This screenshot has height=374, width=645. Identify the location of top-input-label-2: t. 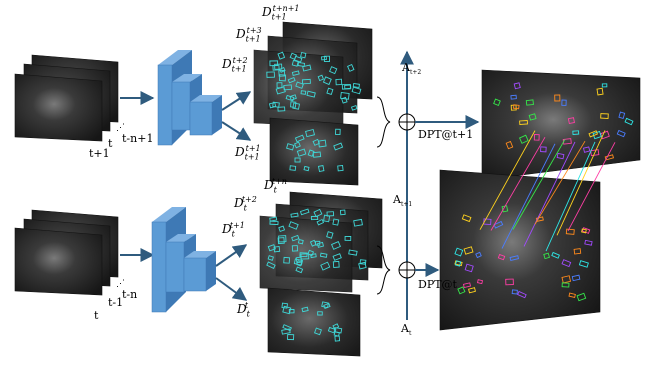
(110, 143).